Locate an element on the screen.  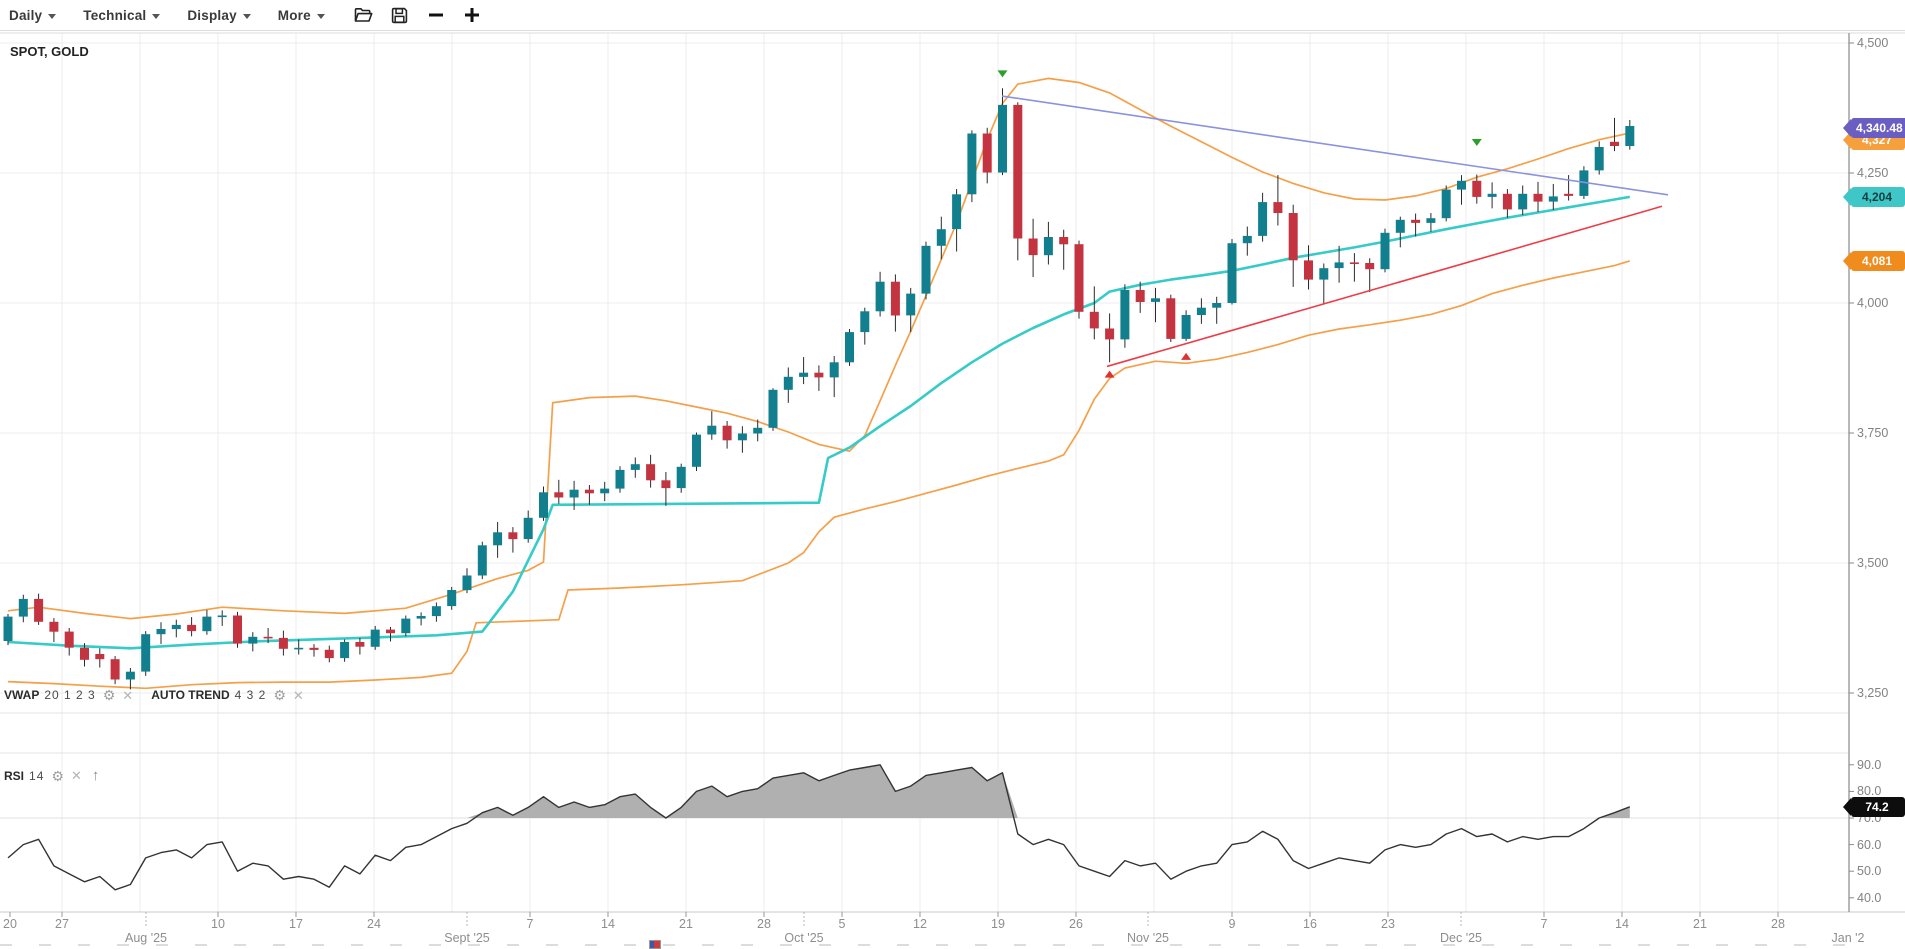
indicator-row-vwap: VWAP 20 1 2 3 ⚙ ✕ AUTO TREND 4 3 2 ⚙ ✕ is located at coordinates (154, 695).